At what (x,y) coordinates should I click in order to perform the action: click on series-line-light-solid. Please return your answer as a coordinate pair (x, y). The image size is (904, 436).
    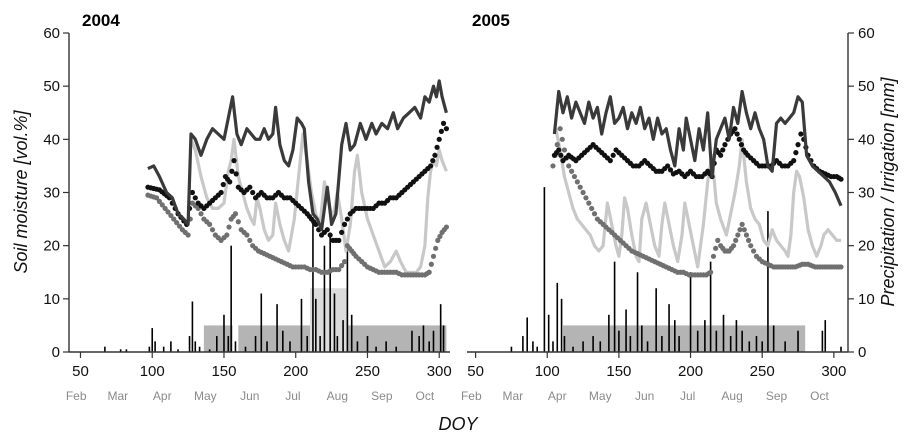
    Looking at the image, I should click on (697, 198).